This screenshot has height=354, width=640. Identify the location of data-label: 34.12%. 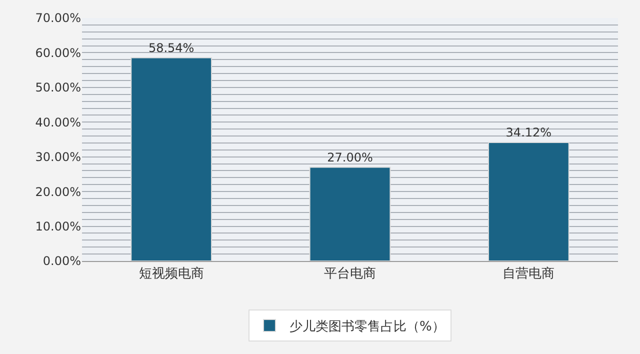
(529, 133).